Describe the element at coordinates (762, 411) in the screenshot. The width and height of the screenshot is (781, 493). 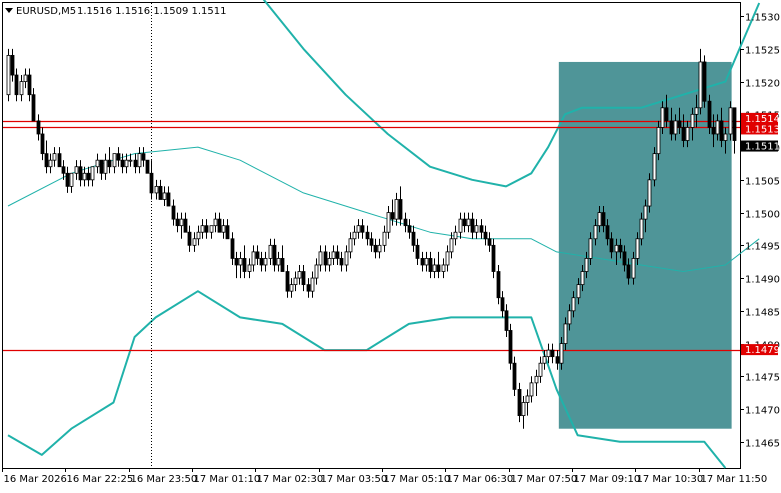
I see `y-tick-label: 1.1470` at that location.